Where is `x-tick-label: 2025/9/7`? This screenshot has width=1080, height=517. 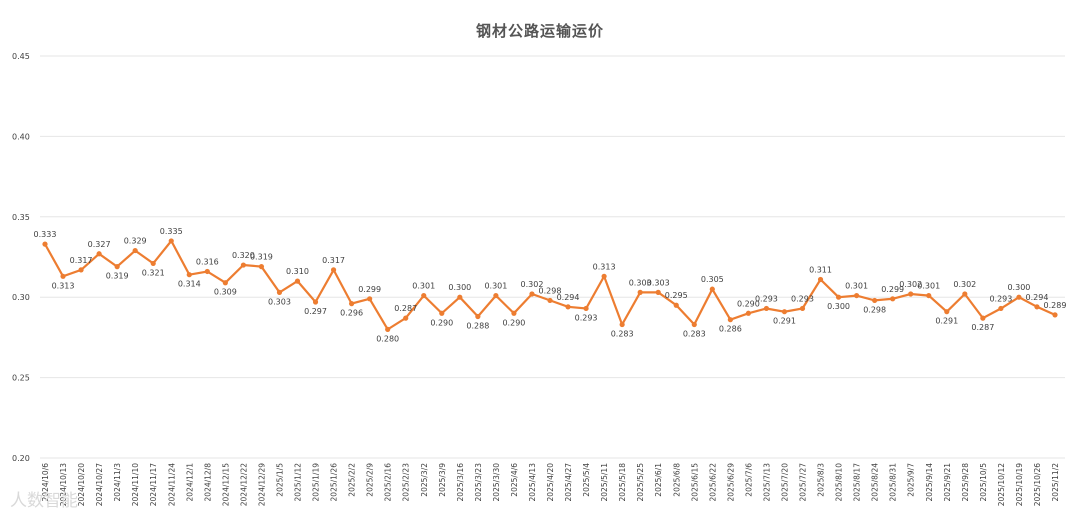
x-tick-label: 2025/9/7 is located at coordinates (911, 480).